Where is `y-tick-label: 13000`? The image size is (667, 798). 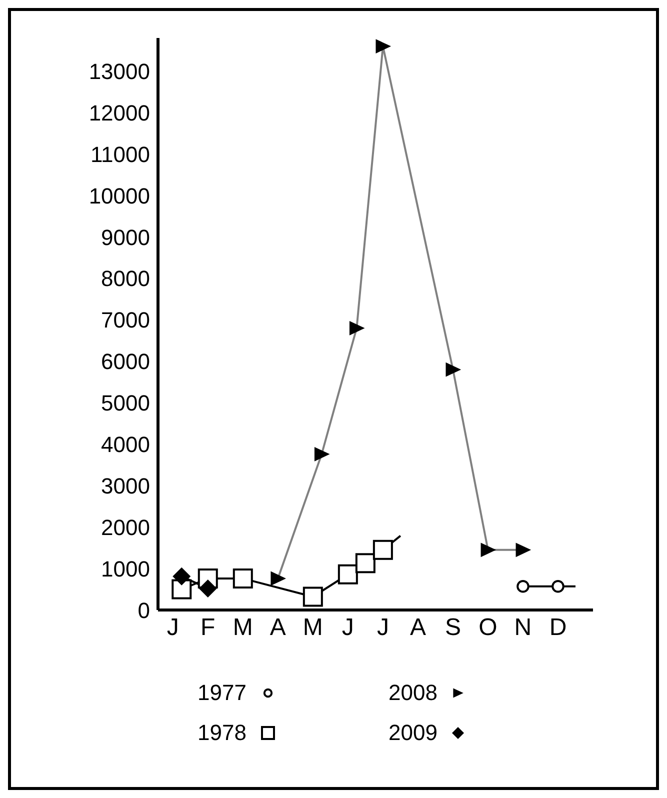 y-tick-label: 13000 is located at coordinates (119, 71).